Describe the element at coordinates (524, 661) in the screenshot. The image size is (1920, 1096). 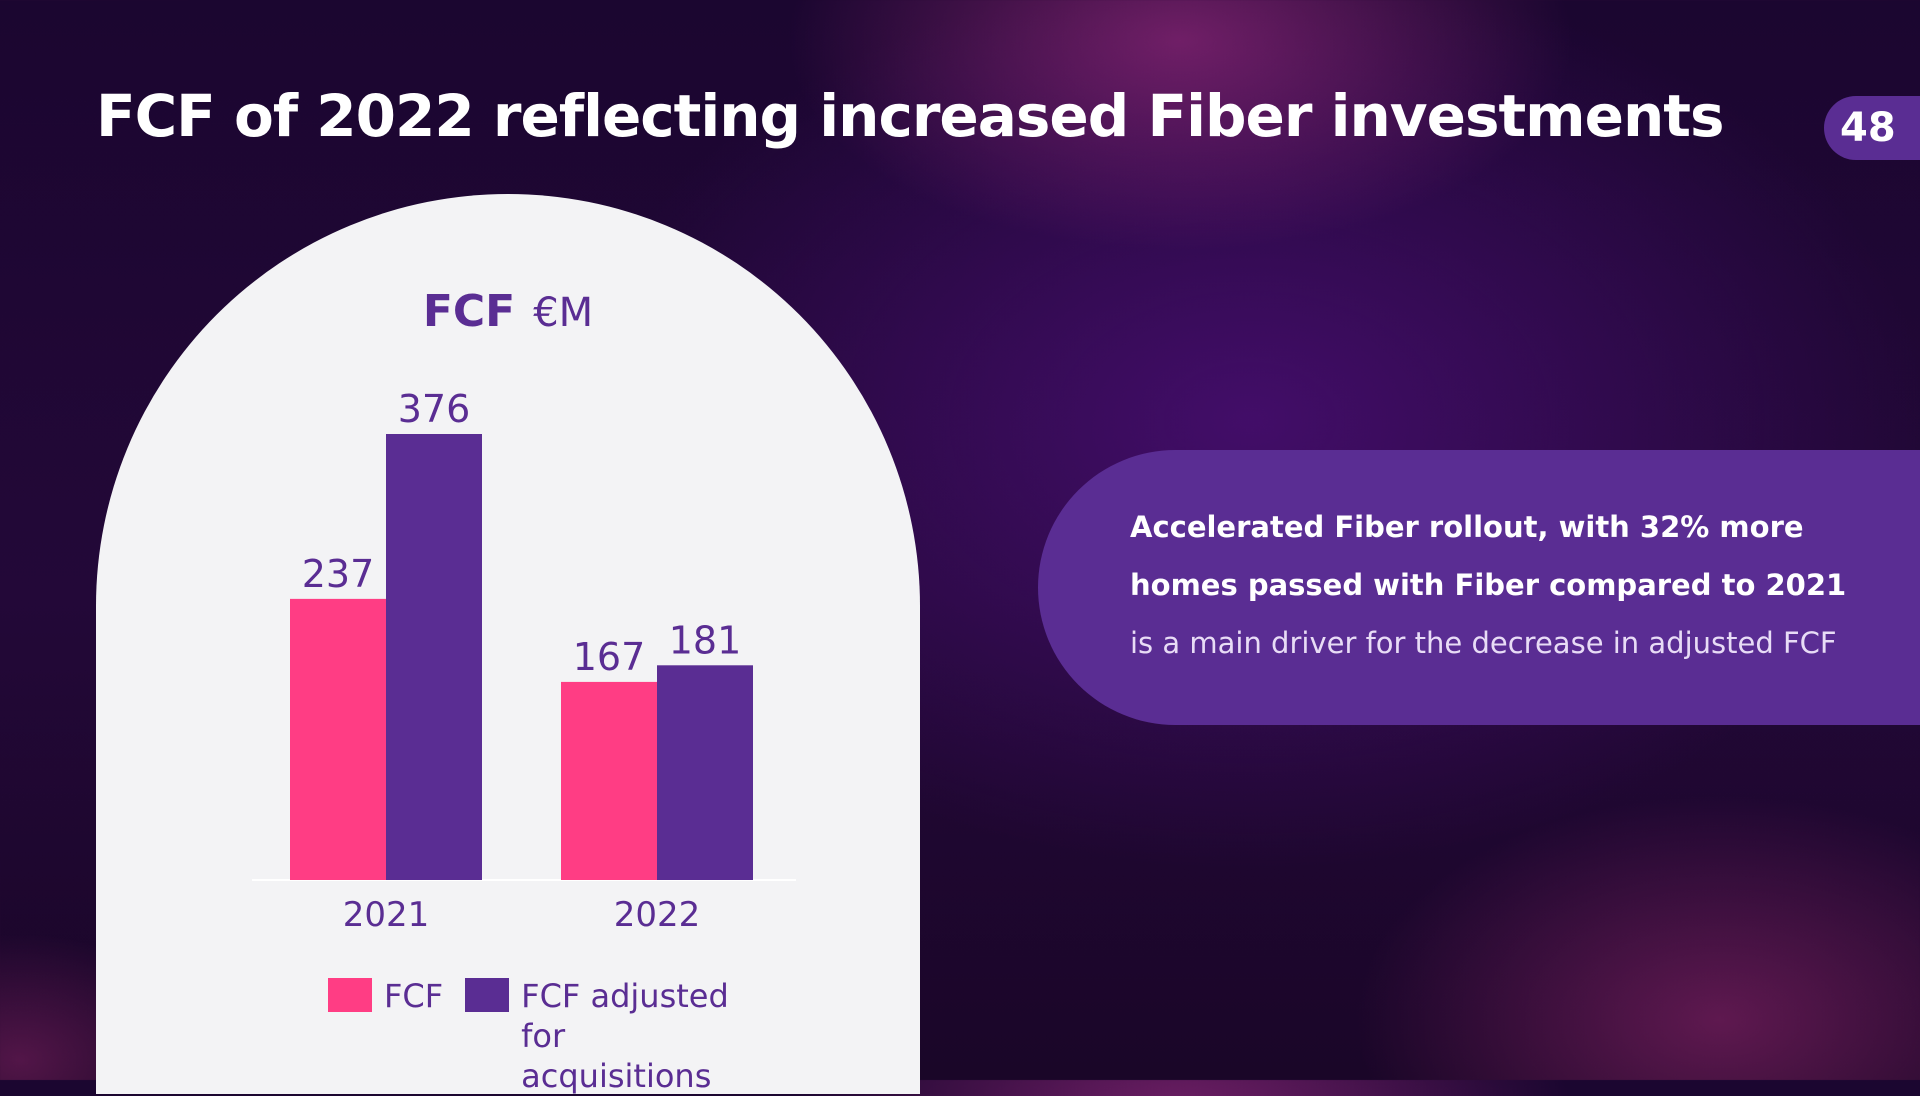
I see `fcf-bar-chart: 237 376 2021 167 181 2022` at that location.